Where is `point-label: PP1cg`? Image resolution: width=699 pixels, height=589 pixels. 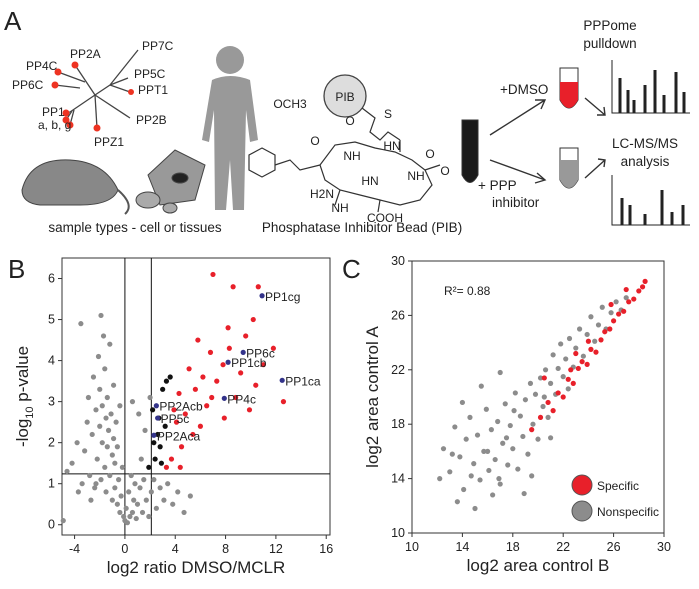 point-label: PP1cg is located at coordinates (282, 297).